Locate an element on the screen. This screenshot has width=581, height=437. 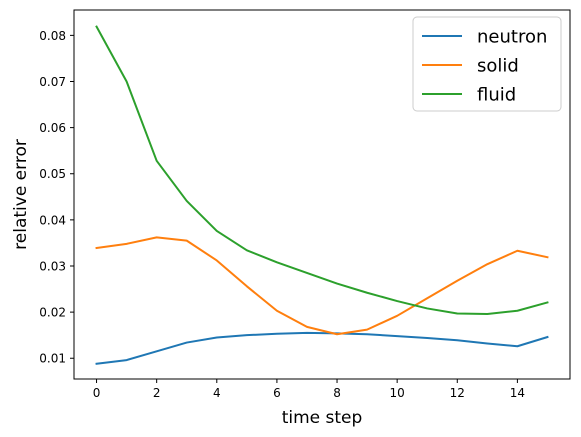
x-tick-label: 14 is located at coordinates (517, 393).